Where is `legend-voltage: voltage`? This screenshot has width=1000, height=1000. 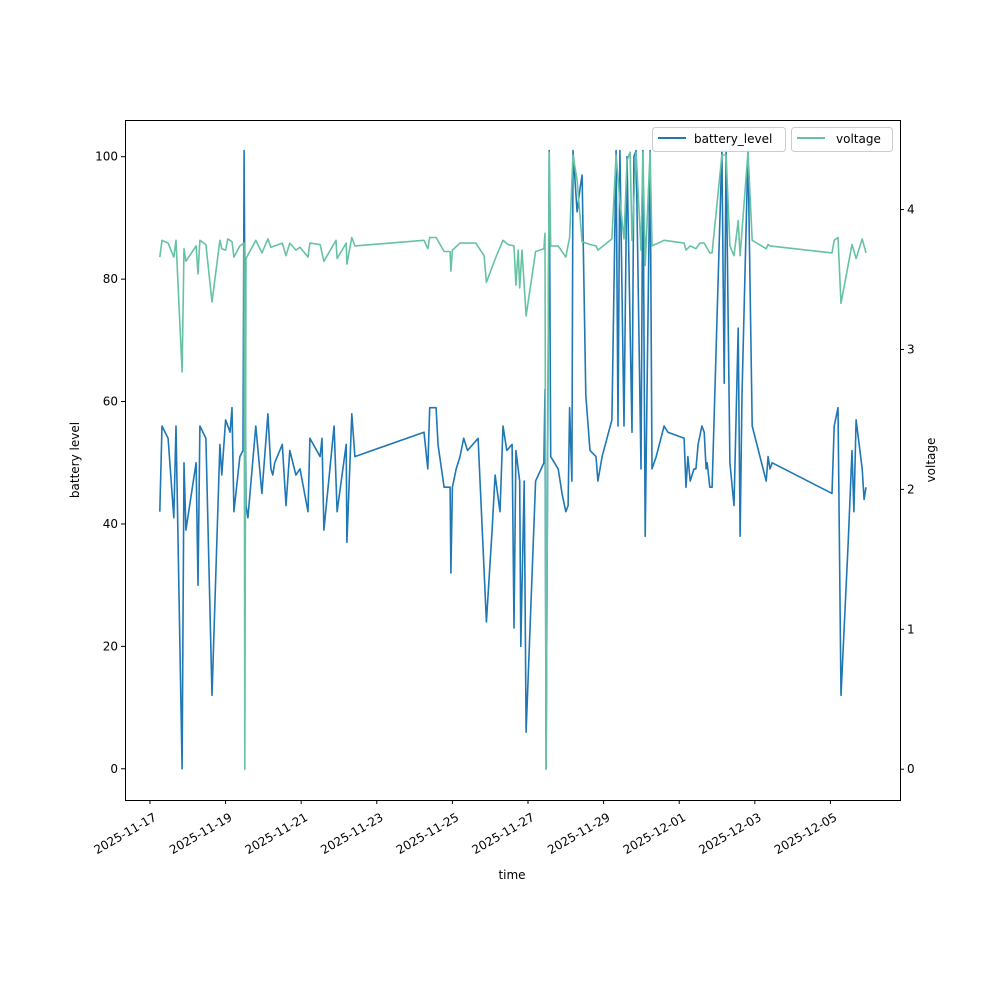
legend-voltage: voltage is located at coordinates (842, 139).